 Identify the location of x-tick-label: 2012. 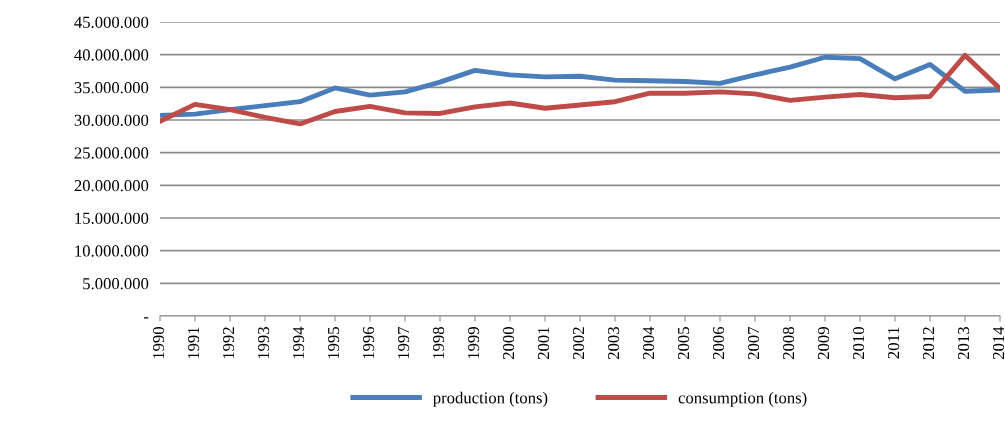
(928, 343).